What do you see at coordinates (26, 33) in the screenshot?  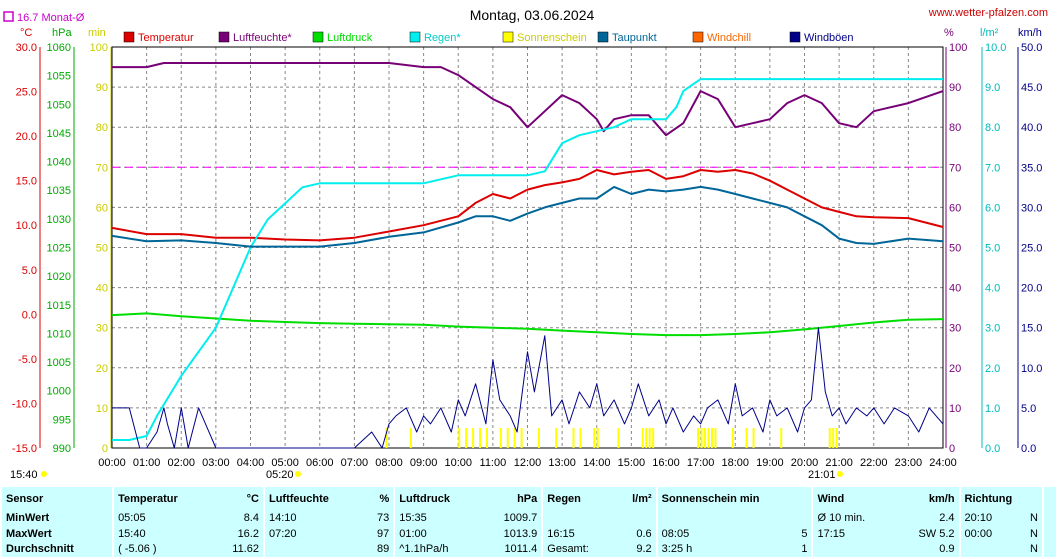 I see `unit-temp: °C` at bounding box center [26, 33].